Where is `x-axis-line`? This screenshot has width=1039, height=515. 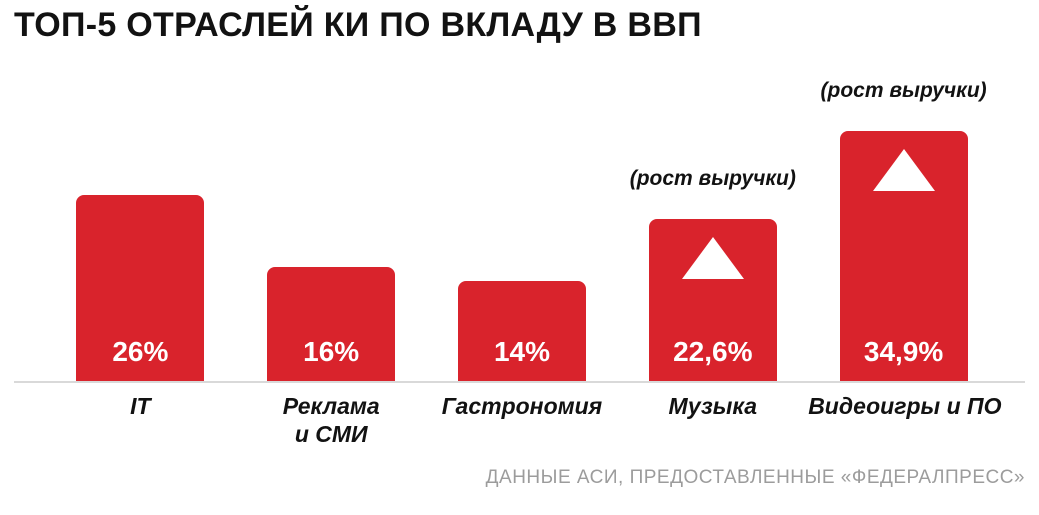 x-axis-line is located at coordinates (519, 382).